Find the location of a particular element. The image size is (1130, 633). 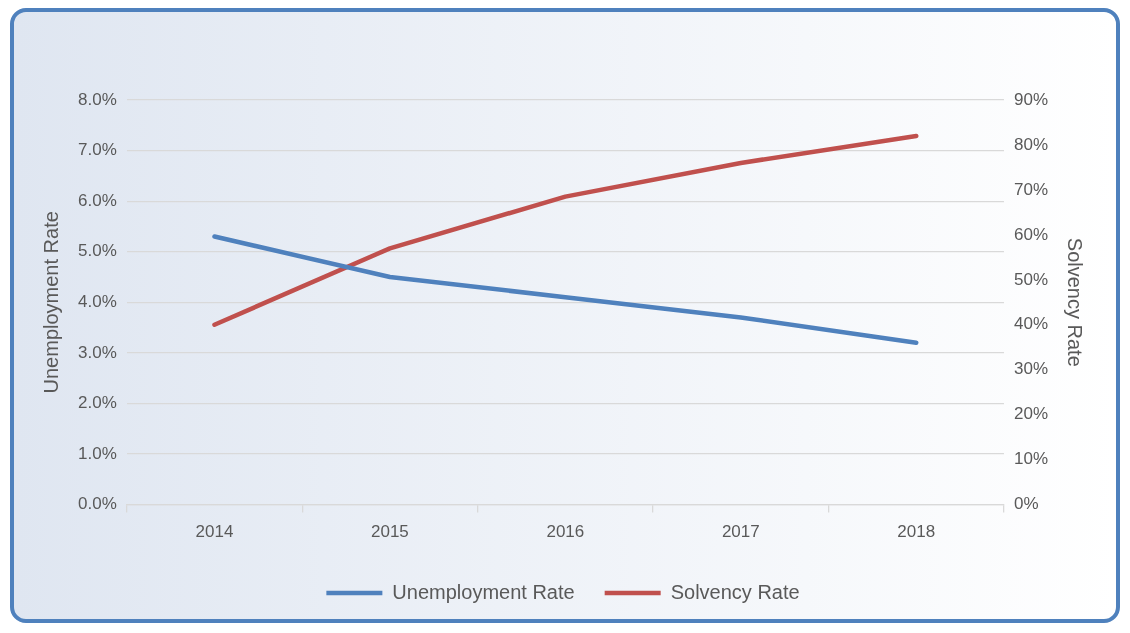

y2-tick-label: 90% is located at coordinates (1031, 99).